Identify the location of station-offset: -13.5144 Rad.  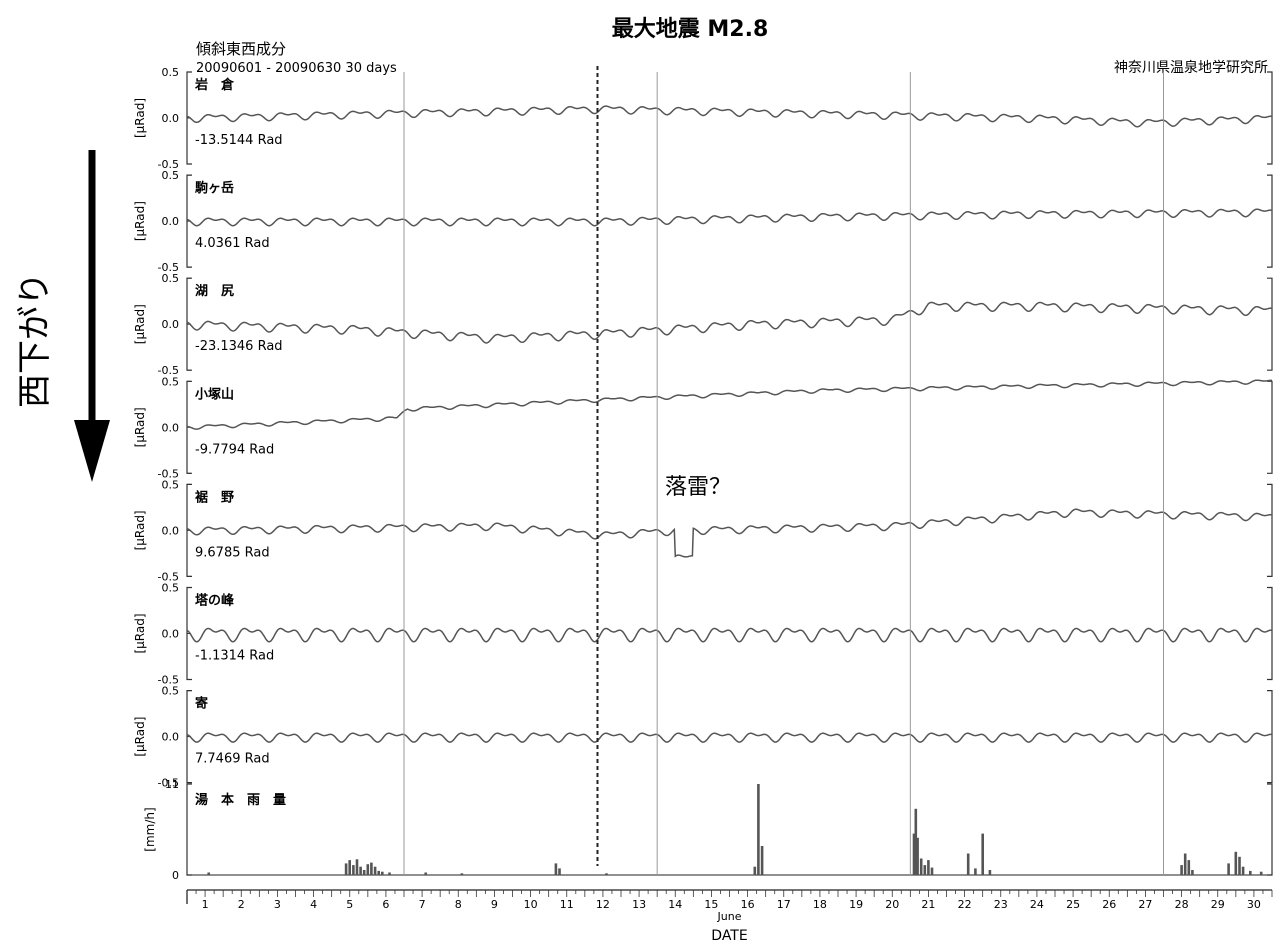
(239, 140).